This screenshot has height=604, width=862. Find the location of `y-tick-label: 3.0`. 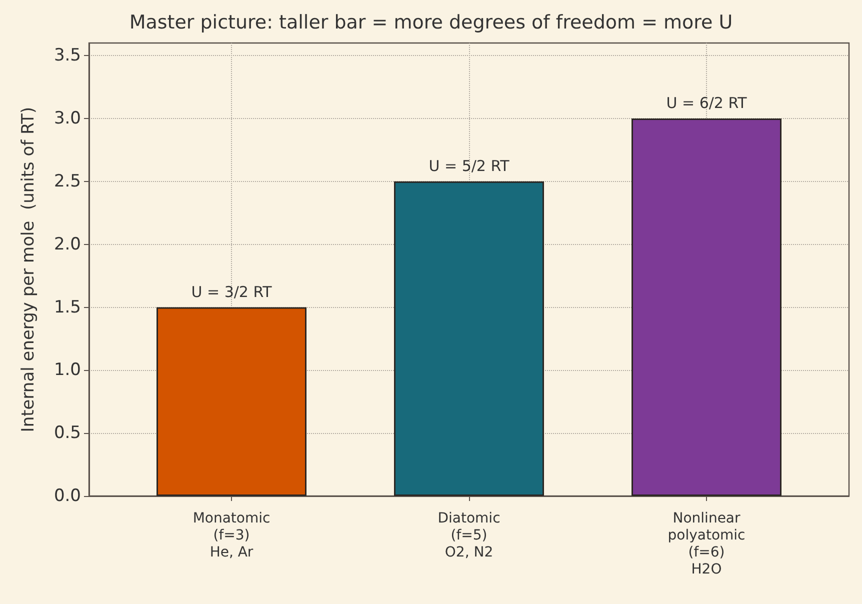

y-tick-label: 3.0 is located at coordinates (67, 118).